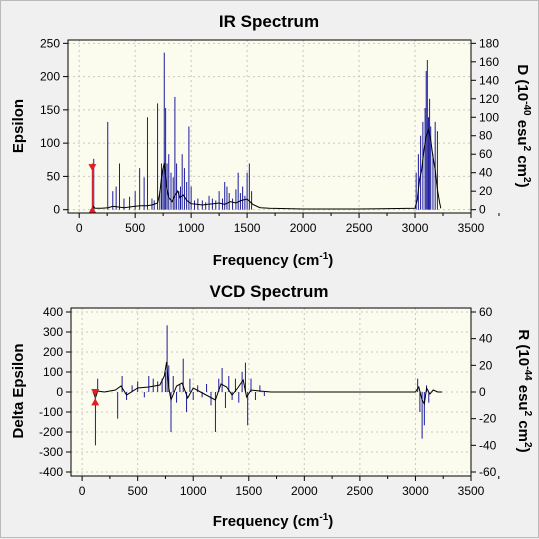 This screenshot has width=539, height=539. I want to click on ir-y-tick-label: 100, so click(50, 143).